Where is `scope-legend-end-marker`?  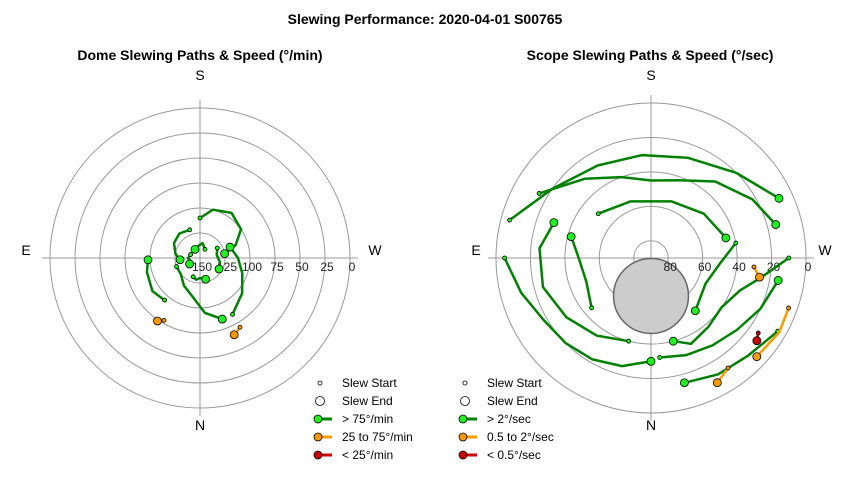
scope-legend-end-marker is located at coordinates (465, 401).